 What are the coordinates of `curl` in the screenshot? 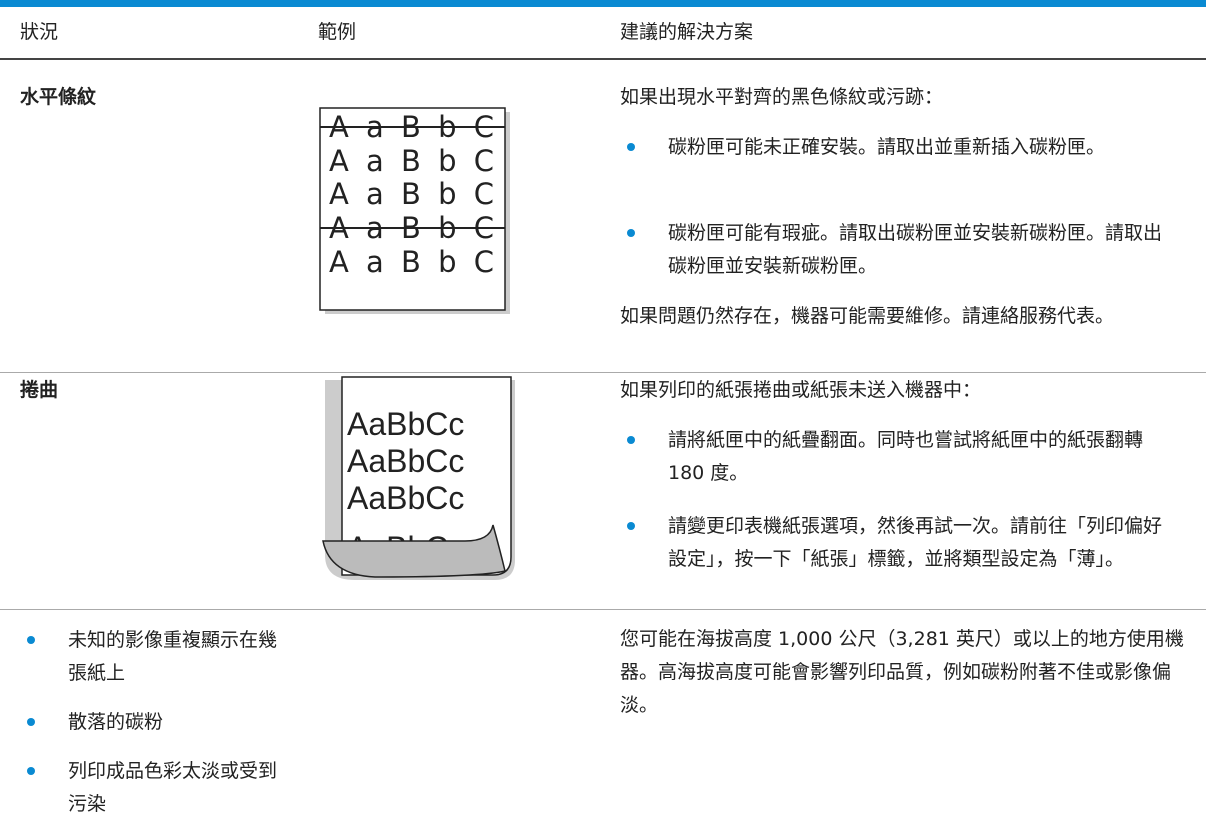 It's located at (414, 551).